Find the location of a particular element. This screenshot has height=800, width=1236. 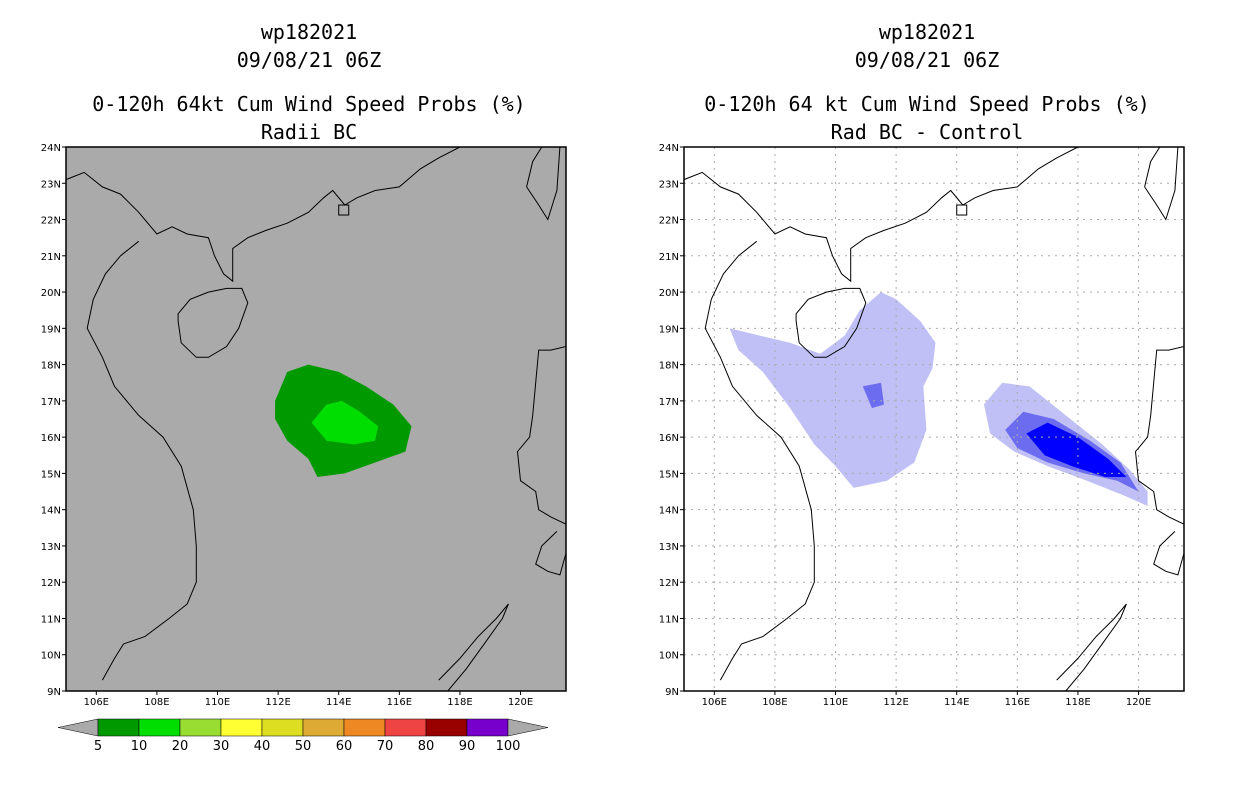

diff-contour-minus5 is located at coordinates (1076, 449).